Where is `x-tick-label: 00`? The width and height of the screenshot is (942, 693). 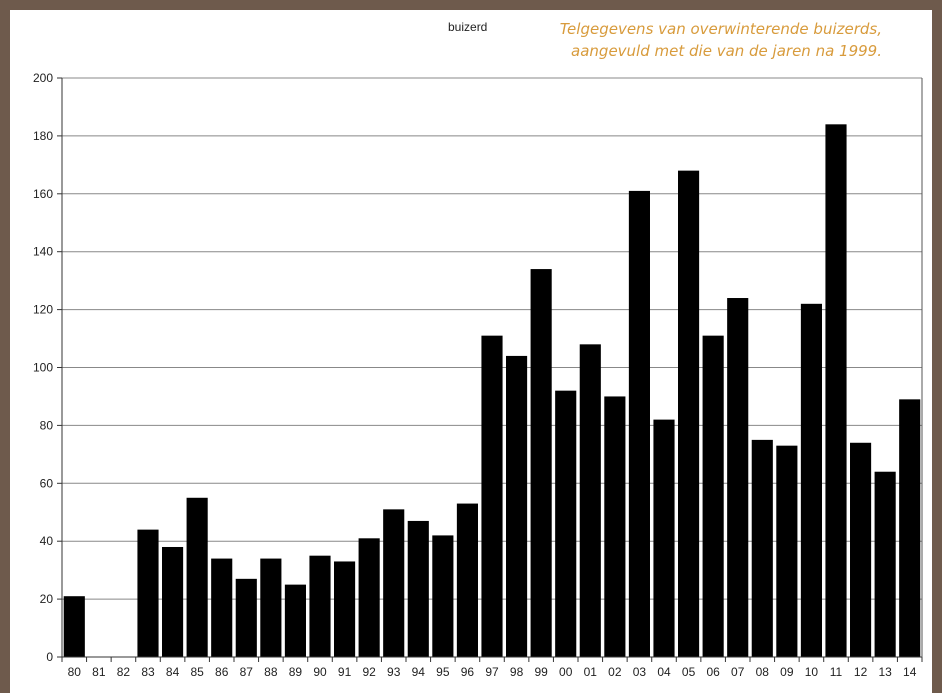
x-tick-label: 00 is located at coordinates (566, 672).